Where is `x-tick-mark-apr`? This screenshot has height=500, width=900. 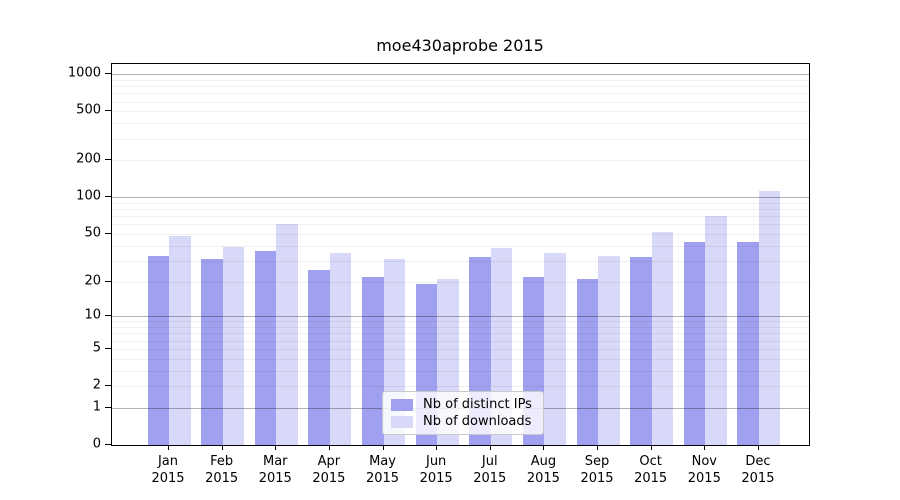 x-tick-mark-apr is located at coordinates (329, 447).